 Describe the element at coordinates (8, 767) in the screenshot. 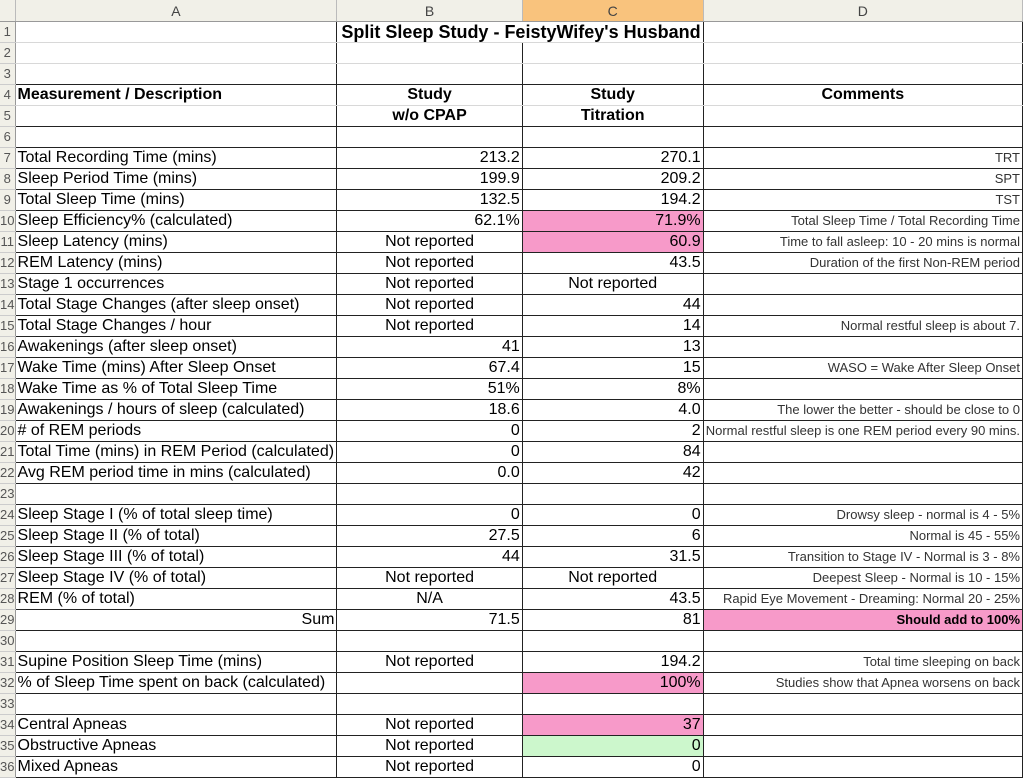

I see `row-header: 36` at that location.